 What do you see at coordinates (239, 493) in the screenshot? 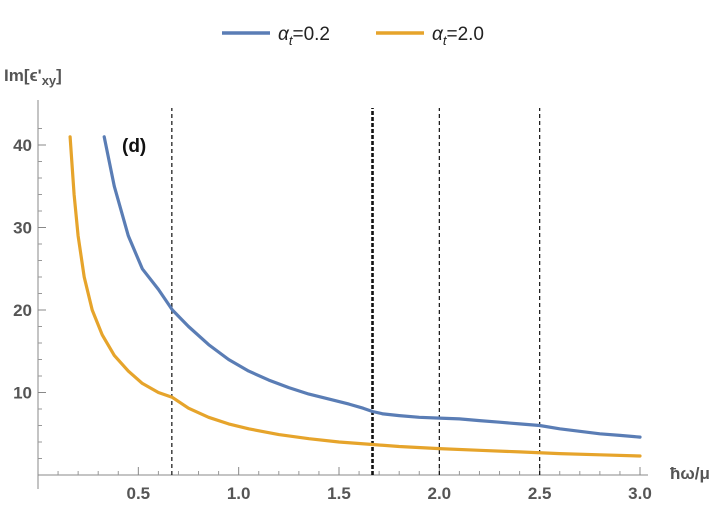
I see `x-tick-label: 1.0` at bounding box center [239, 493].